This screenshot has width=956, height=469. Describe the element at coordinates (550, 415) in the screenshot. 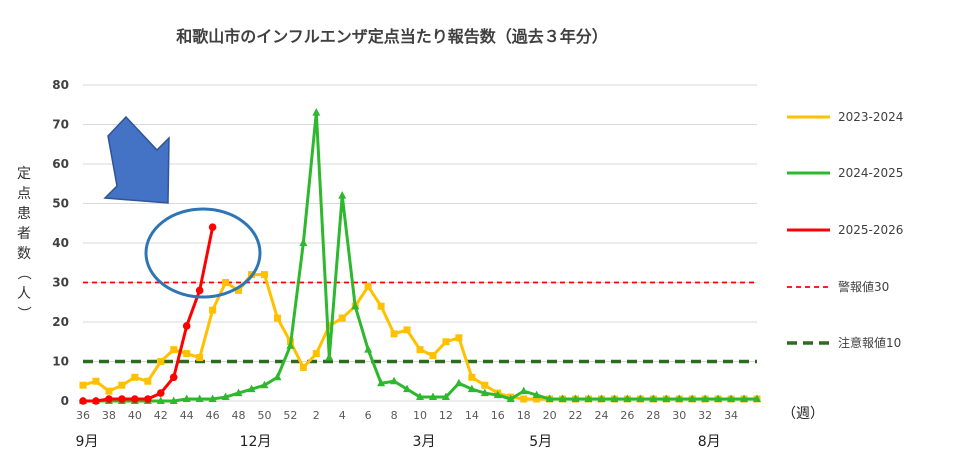

I see `x-tick-label: 20` at that location.